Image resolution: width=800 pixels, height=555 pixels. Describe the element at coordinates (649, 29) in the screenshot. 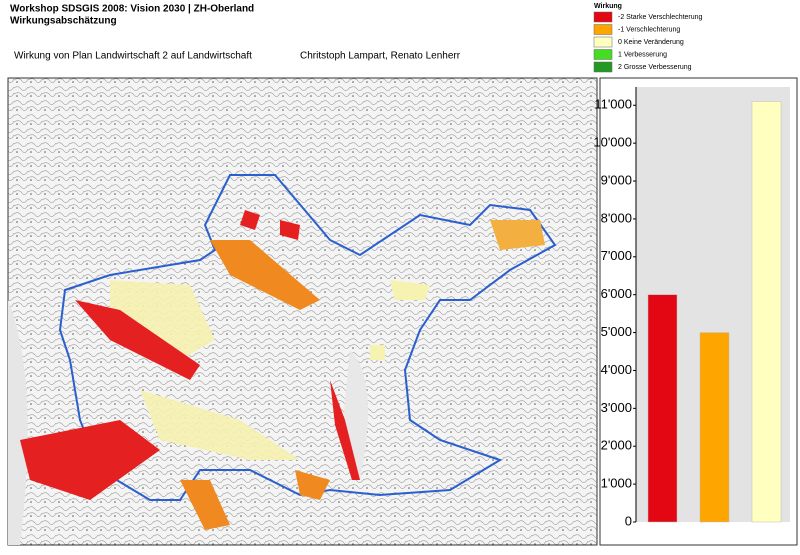

I see `legend-label: -1 Verschlechterung` at that location.